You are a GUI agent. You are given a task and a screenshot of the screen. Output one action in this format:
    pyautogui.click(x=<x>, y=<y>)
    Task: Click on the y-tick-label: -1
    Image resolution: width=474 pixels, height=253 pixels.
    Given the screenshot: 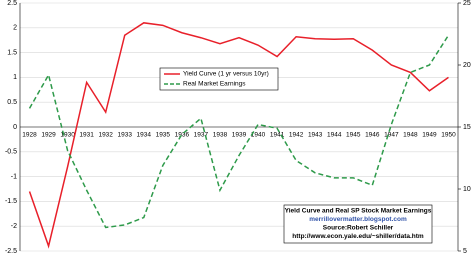 What is the action you would take?
    pyautogui.click(x=14, y=176)
    